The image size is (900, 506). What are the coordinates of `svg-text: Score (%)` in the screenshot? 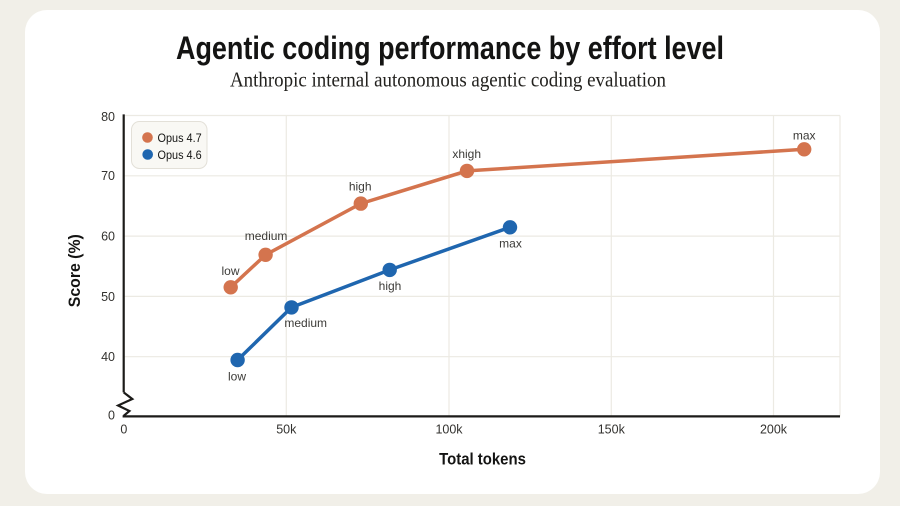 It's located at (75, 270).